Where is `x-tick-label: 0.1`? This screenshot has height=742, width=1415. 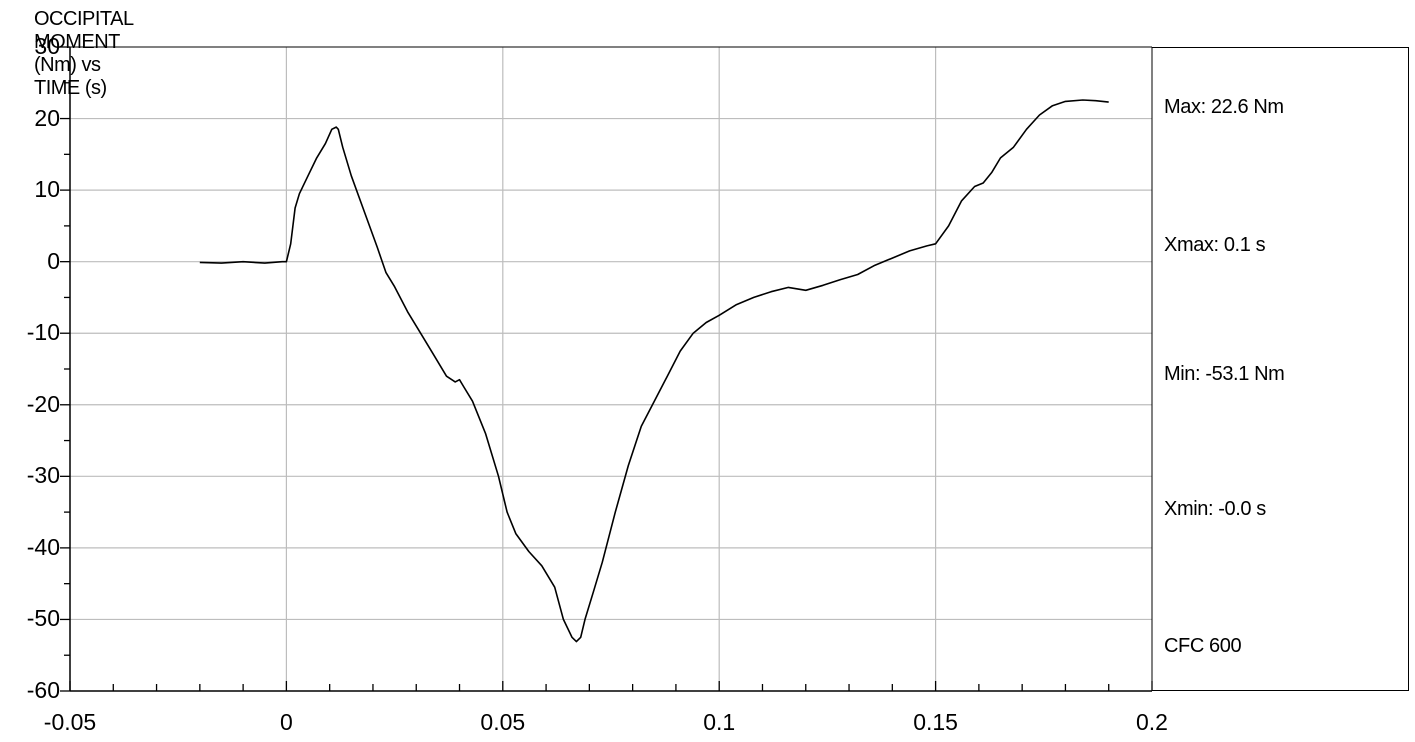 x-tick-label: 0.1 is located at coordinates (719, 722).